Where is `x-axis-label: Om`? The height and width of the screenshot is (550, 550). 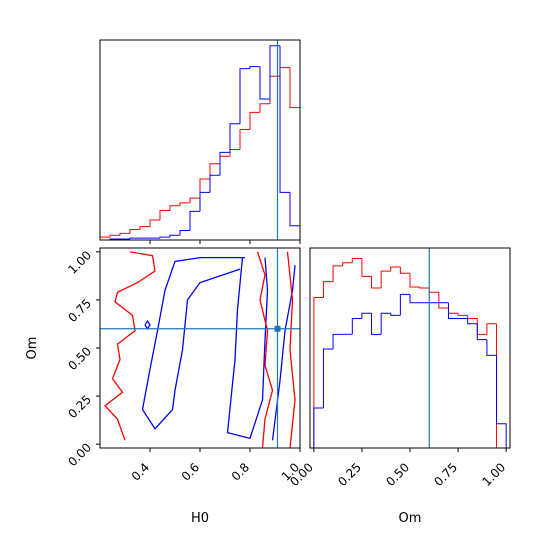
x-axis-label: Om is located at coordinates (410, 518).